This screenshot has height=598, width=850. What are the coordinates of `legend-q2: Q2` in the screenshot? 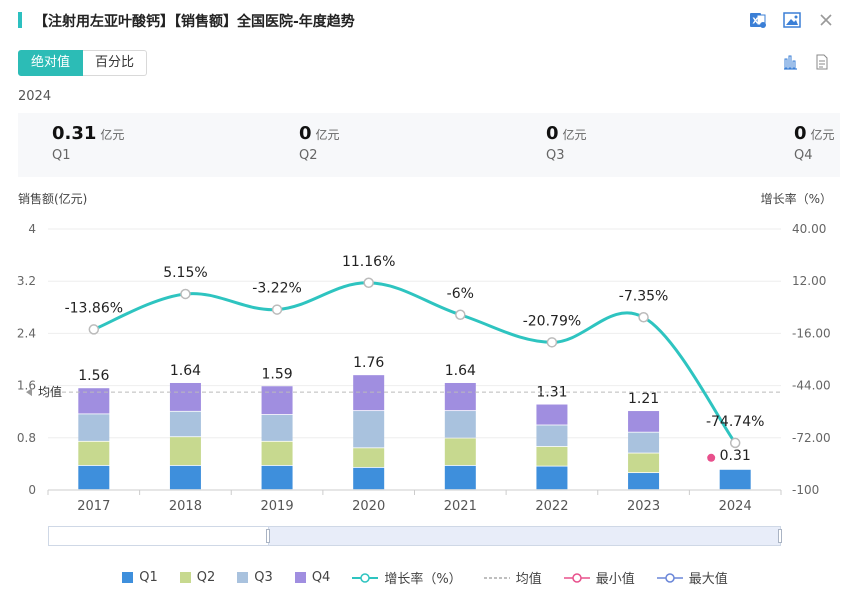 It's located at (197, 577).